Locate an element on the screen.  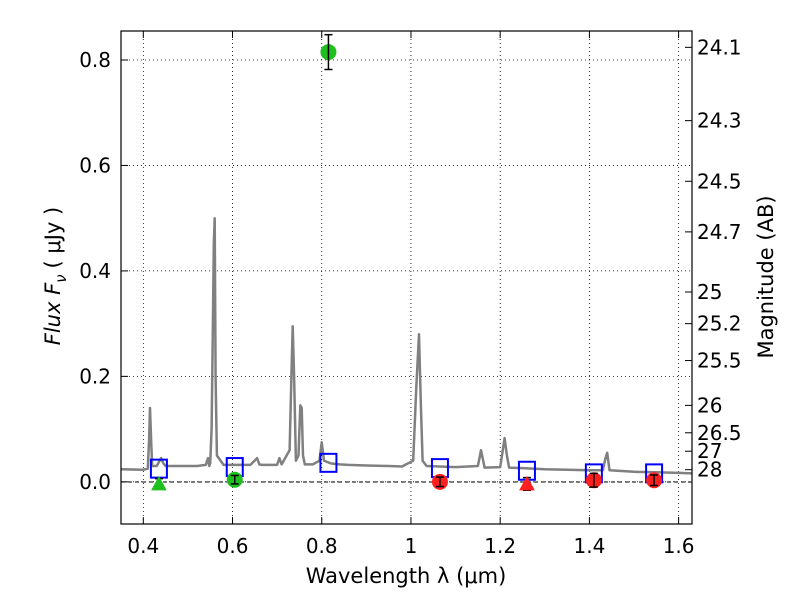
magnitude-tick-label: 25.5 is located at coordinates (719, 361).